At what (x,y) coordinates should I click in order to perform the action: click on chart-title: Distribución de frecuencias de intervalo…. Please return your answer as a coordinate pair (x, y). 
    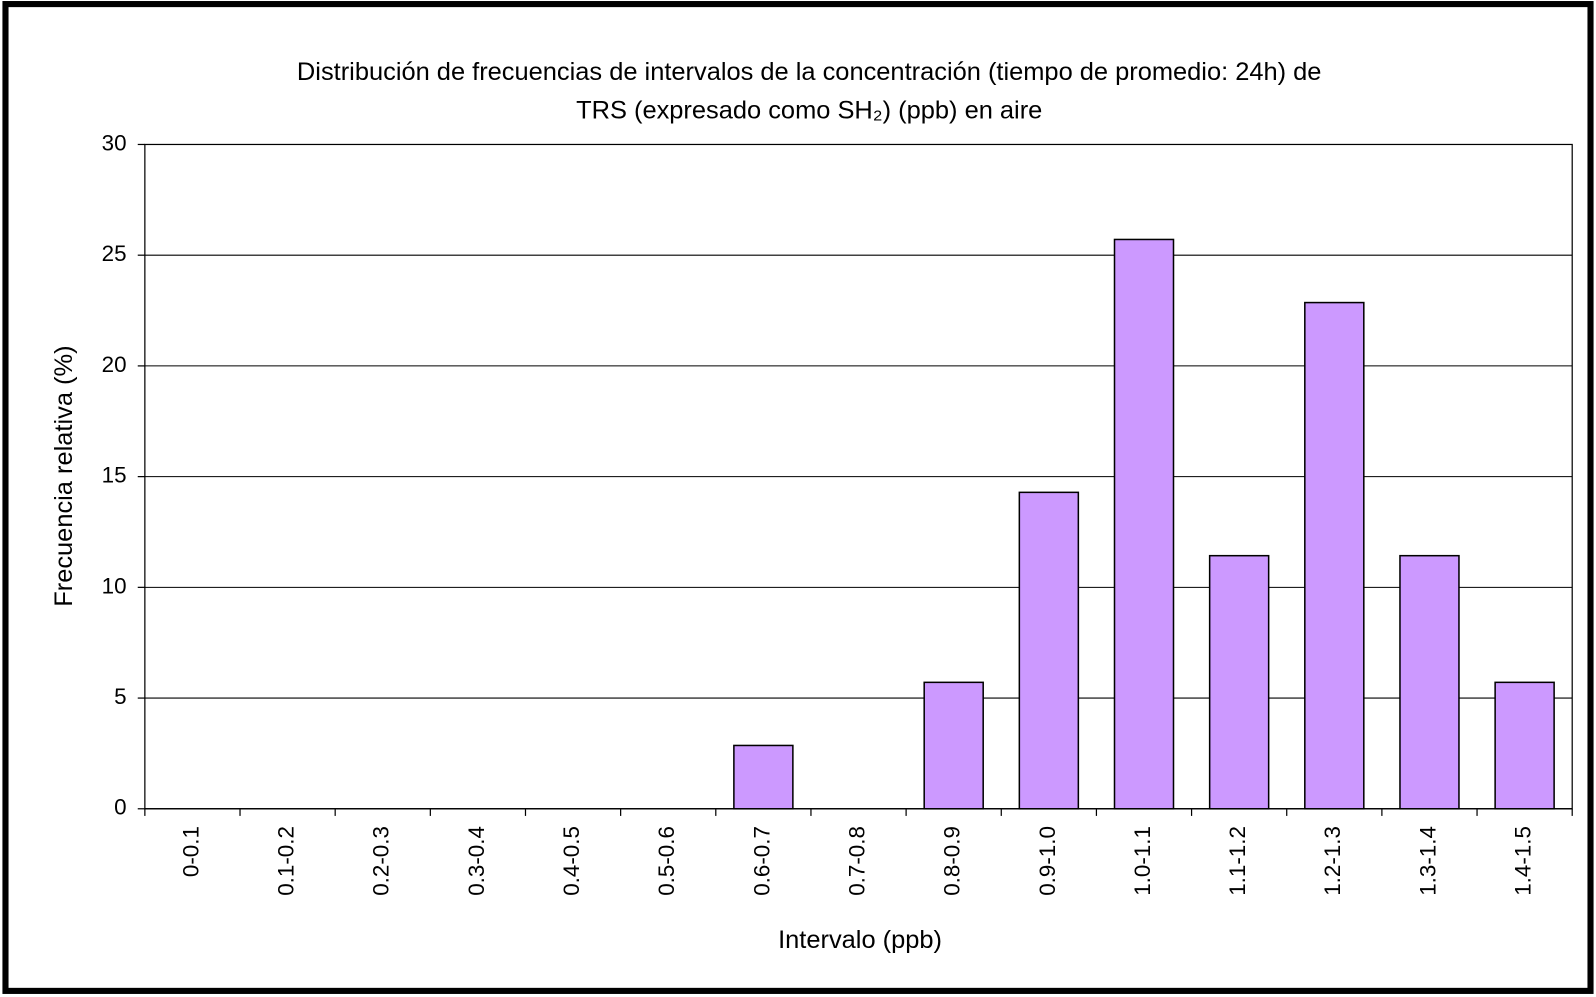
    Looking at the image, I should click on (809, 72).